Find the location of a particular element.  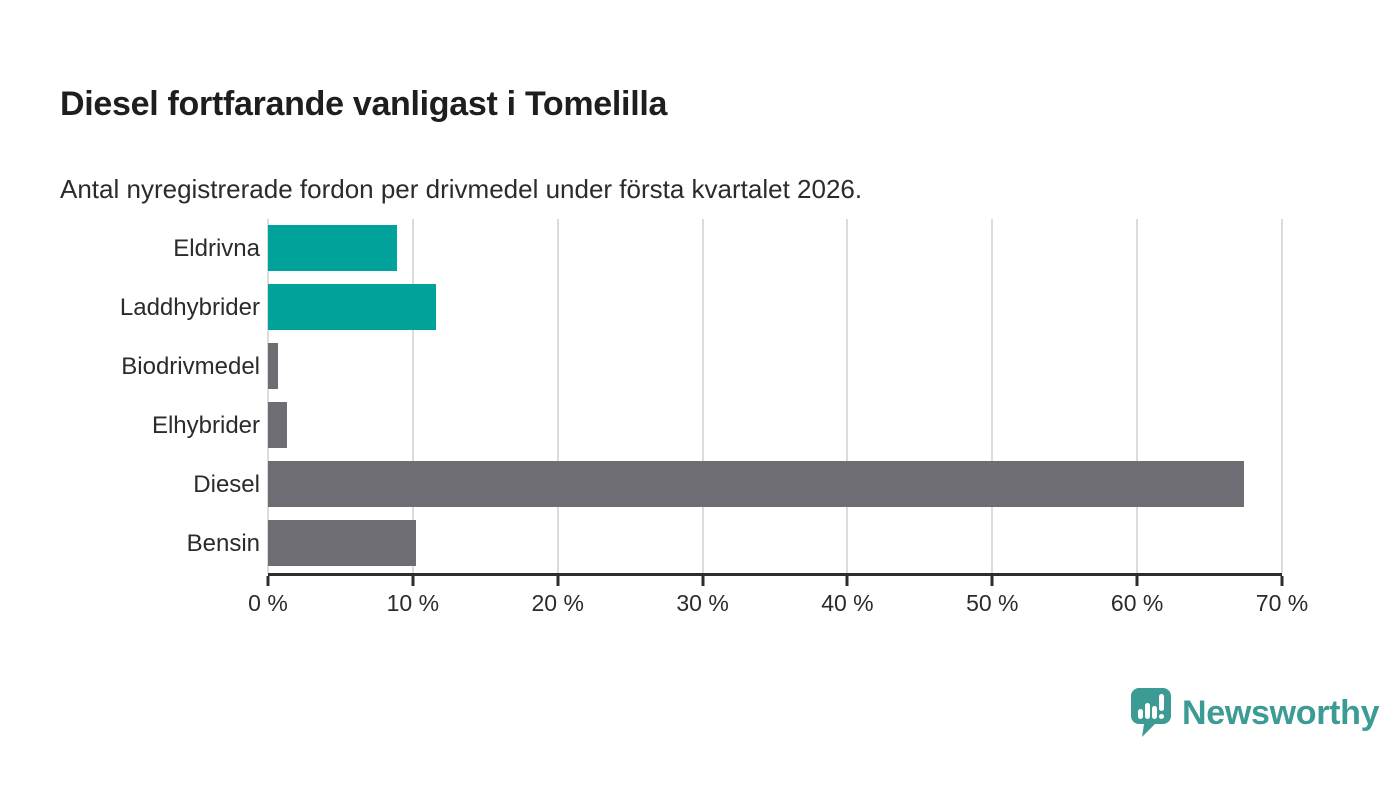

page-title: Diesel fortfarande vanligast i Tomelilla is located at coordinates (364, 103).